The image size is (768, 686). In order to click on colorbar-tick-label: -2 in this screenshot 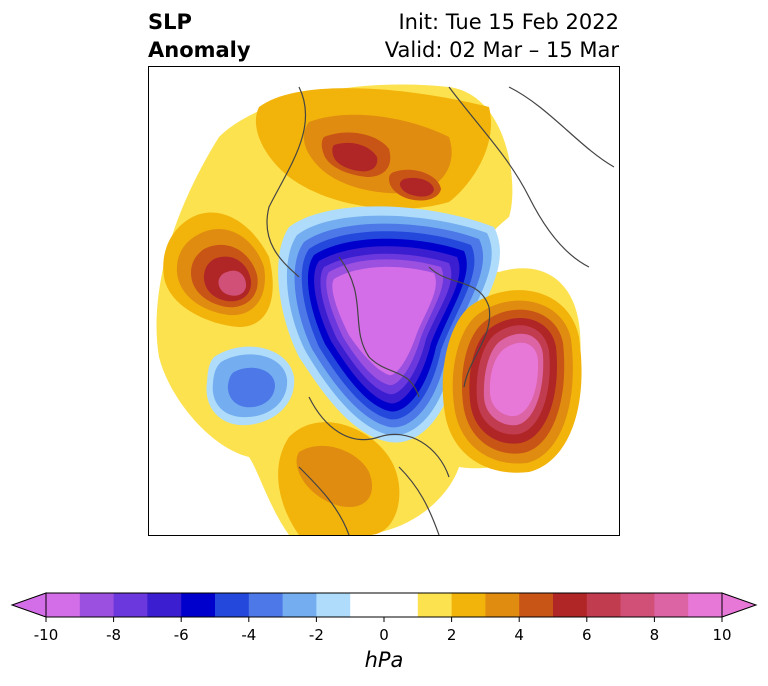, I will do `click(316, 635)`.